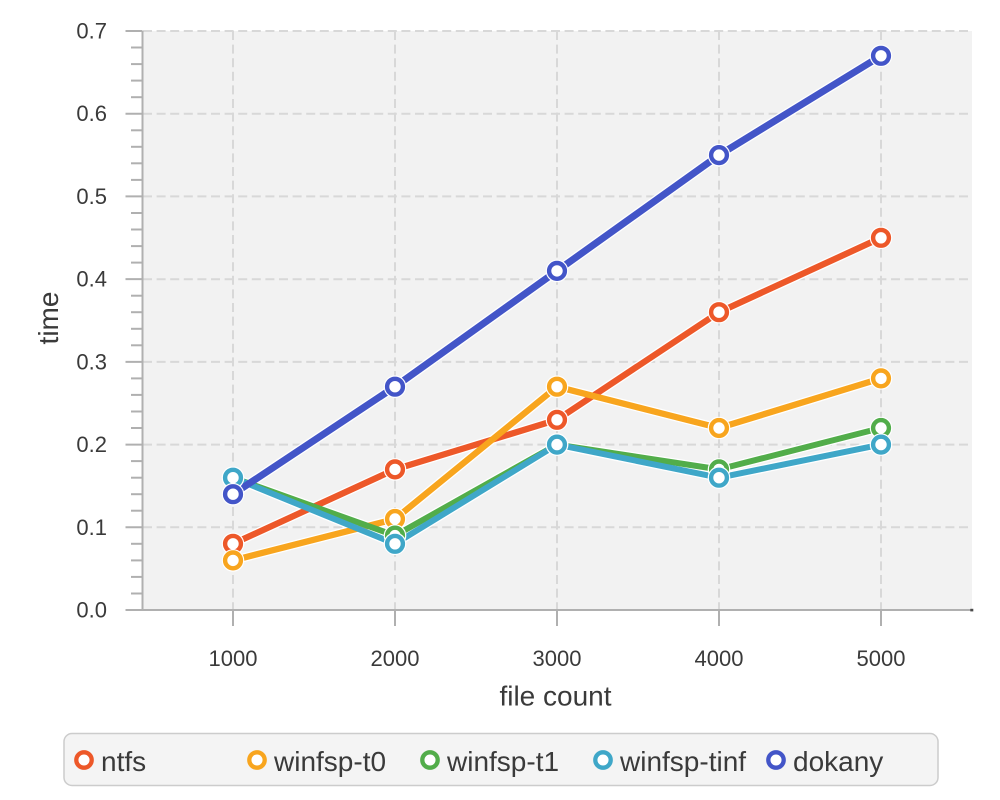  Describe the element at coordinates (502, 761) in the screenshot. I see `svg-text: winfsp-t1` at that location.